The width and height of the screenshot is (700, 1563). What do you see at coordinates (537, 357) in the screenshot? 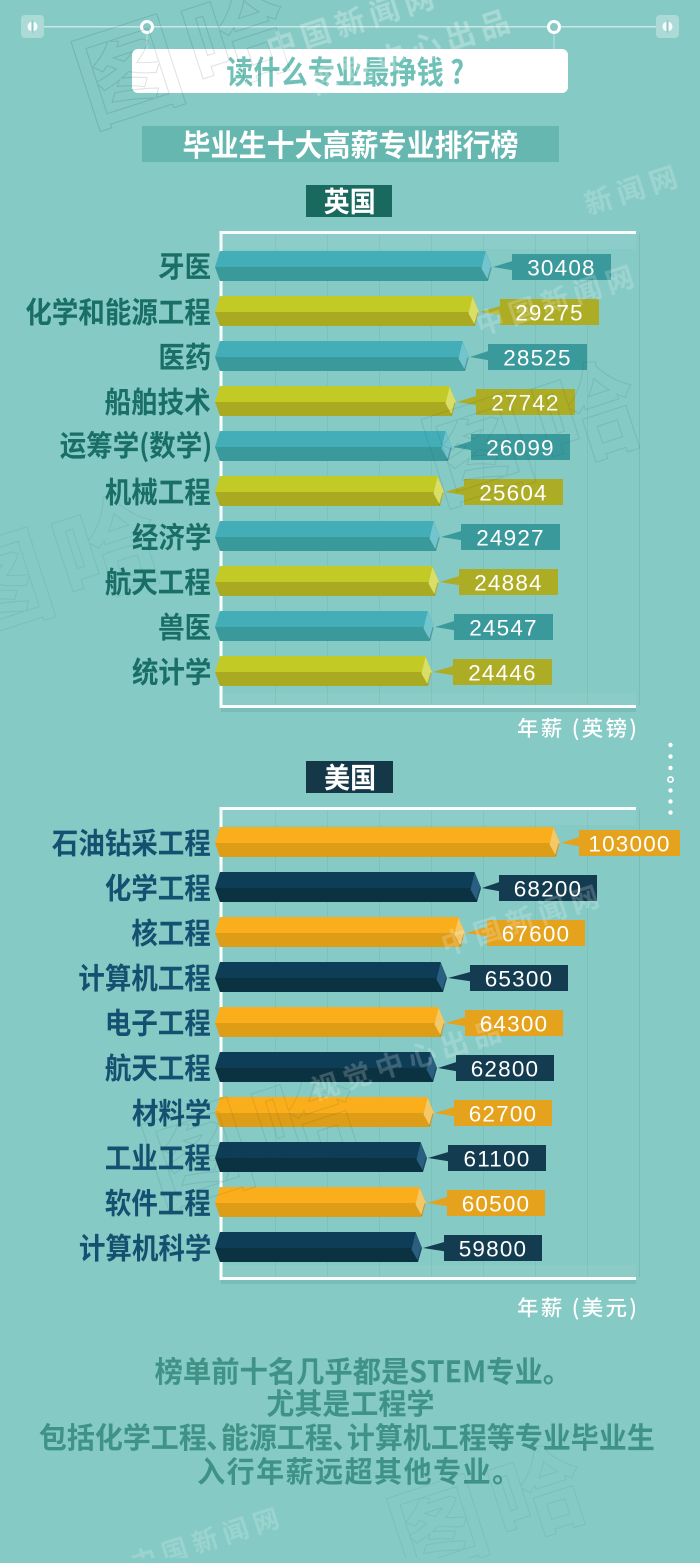
I see `svg-text: 28525` at bounding box center [537, 357].